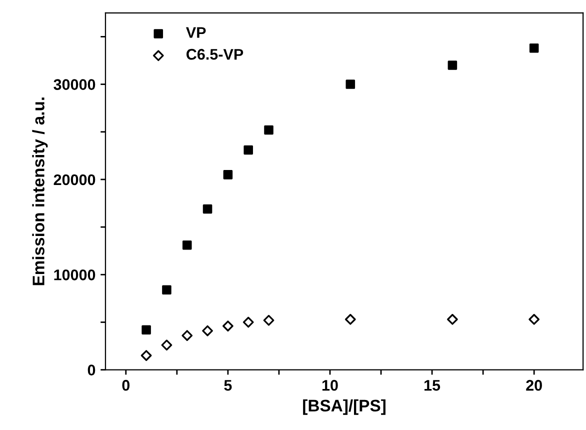 This screenshot has height=430, width=586. What do you see at coordinates (40, 192) in the screenshot?
I see `y-axis-title: Emission intensity / a.u.` at bounding box center [40, 192].